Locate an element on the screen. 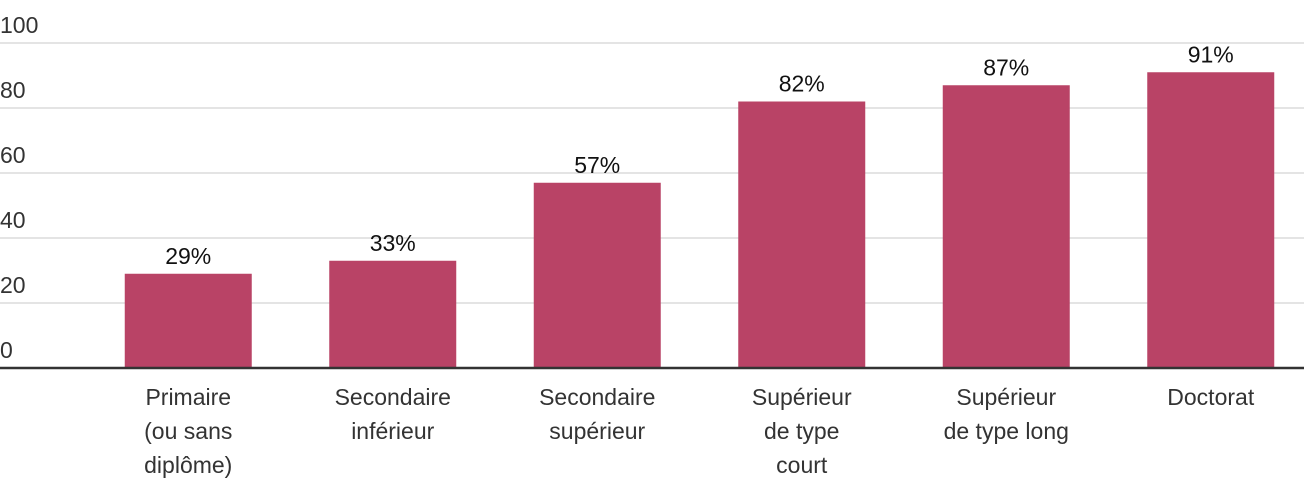 The image size is (1304, 495). y-tick-label: 40 is located at coordinates (13, 220).